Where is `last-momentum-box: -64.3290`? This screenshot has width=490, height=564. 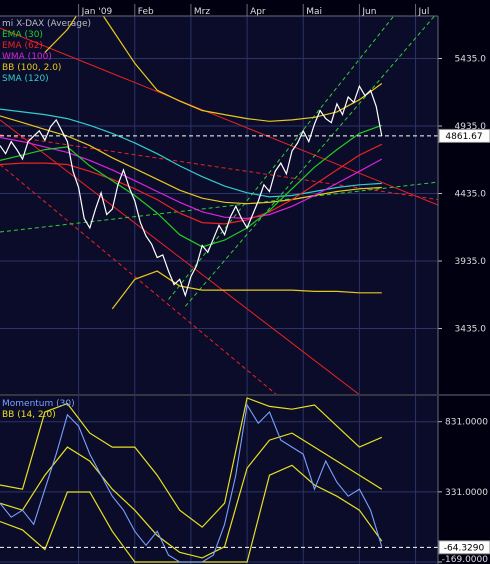 last-momentum-box: -64.3290 is located at coordinates (464, 547).